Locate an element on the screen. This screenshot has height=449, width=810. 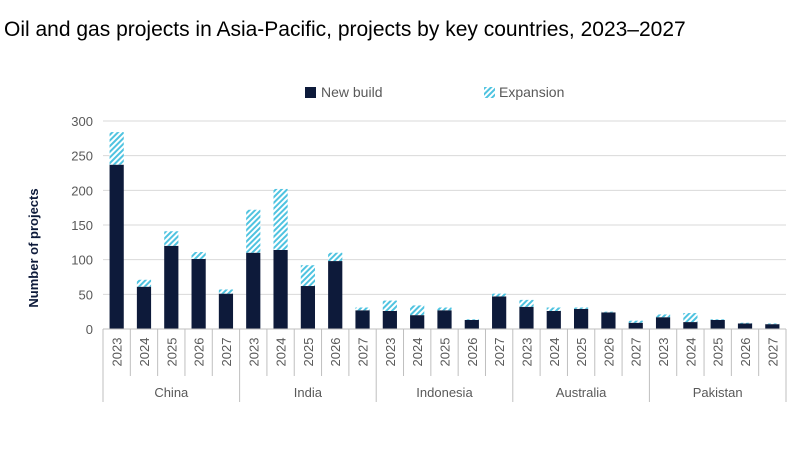
y-tick-label: 150 is located at coordinates (82, 225).